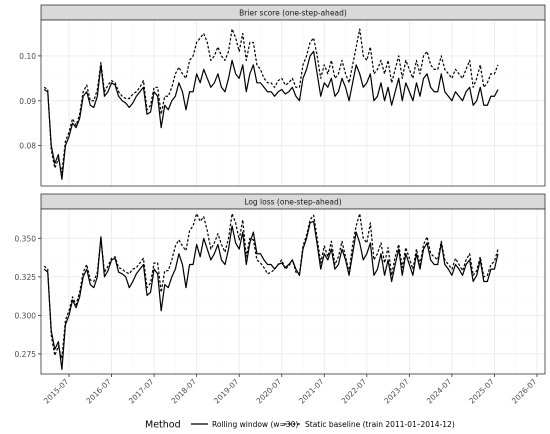 The width and height of the screenshot is (550, 434). What do you see at coordinates (26, 277) in the screenshot?
I see `y-tick-label: 0.325` at bounding box center [26, 277].